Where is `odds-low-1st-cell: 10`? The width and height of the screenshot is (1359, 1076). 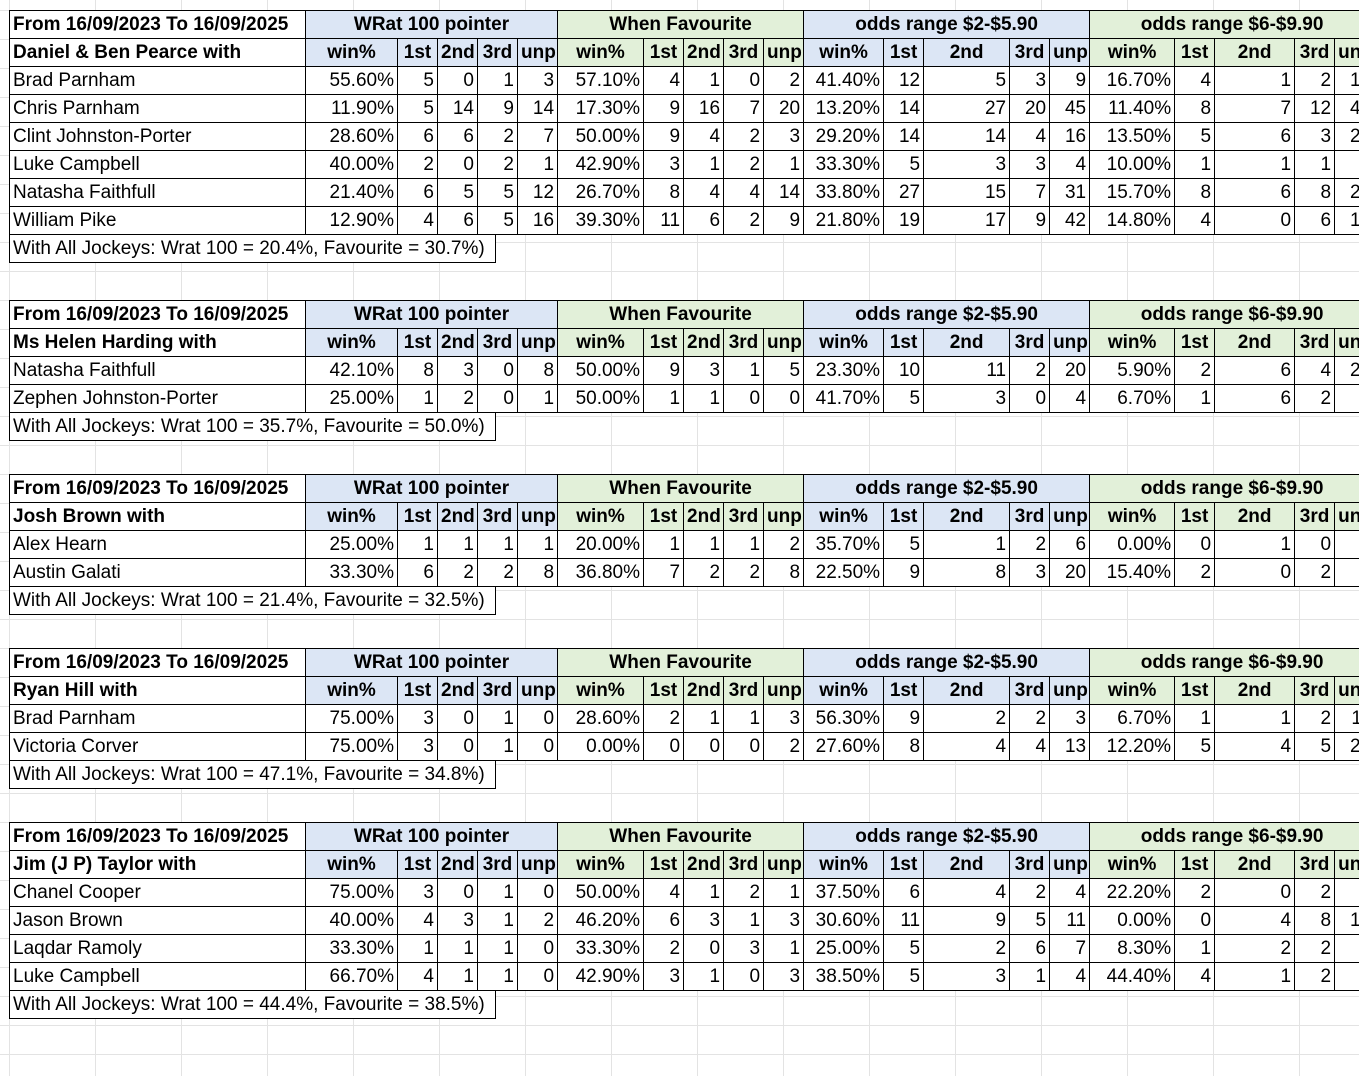 odds-low-1st-cell: 10 is located at coordinates (904, 370).